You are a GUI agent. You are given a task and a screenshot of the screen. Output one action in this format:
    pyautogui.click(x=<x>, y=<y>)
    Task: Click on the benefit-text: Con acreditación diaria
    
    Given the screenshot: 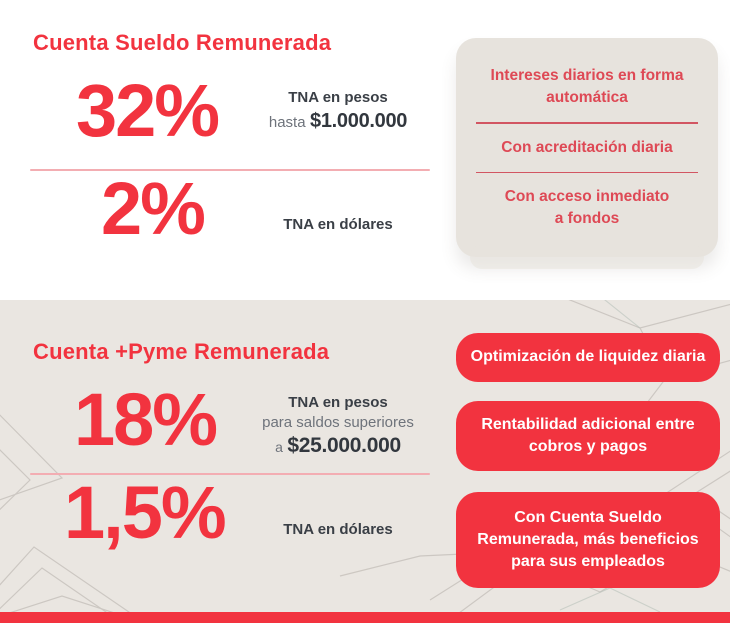 What is the action you would take?
    pyautogui.click(x=587, y=147)
    